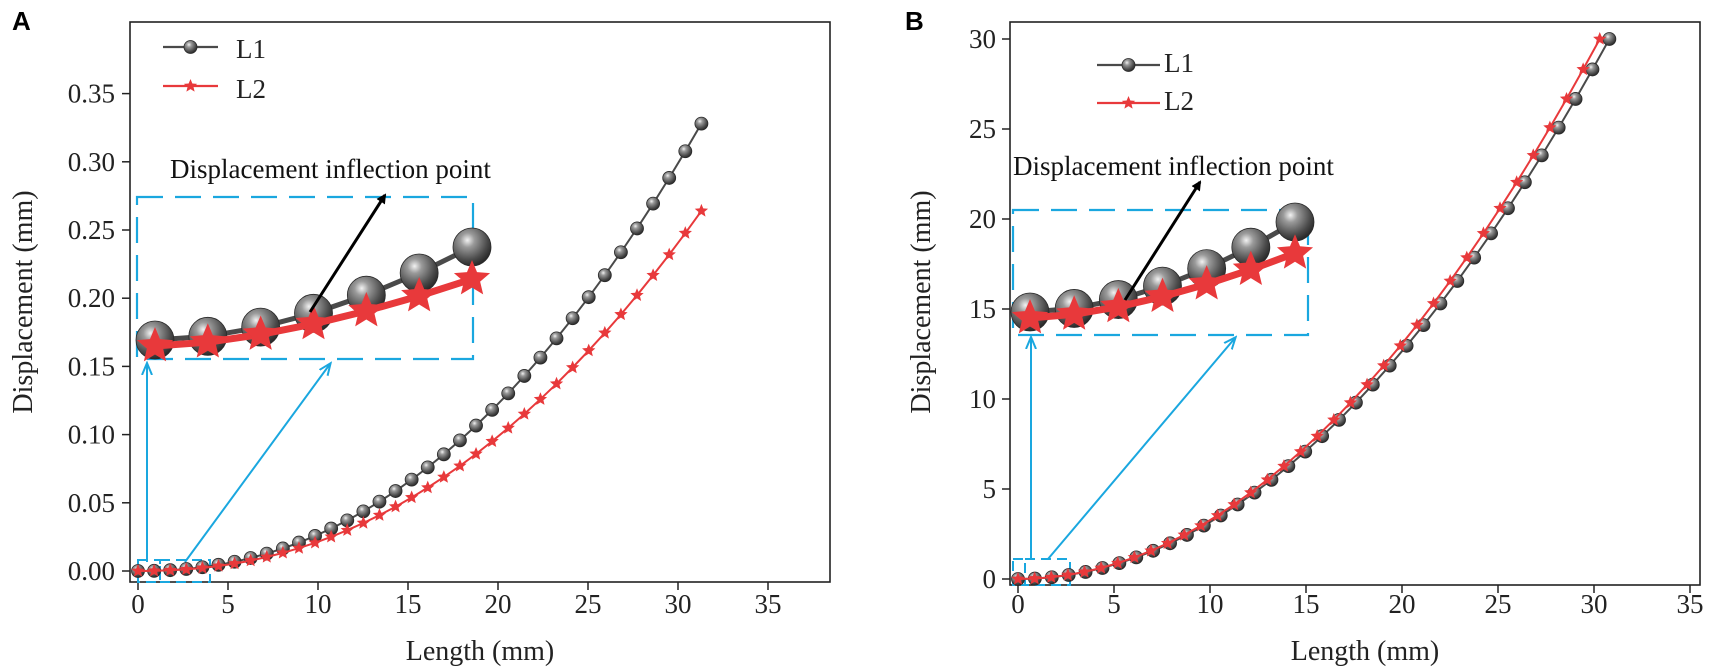  Describe the element at coordinates (305, 278) in the screenshot. I see `inset-box` at that location.